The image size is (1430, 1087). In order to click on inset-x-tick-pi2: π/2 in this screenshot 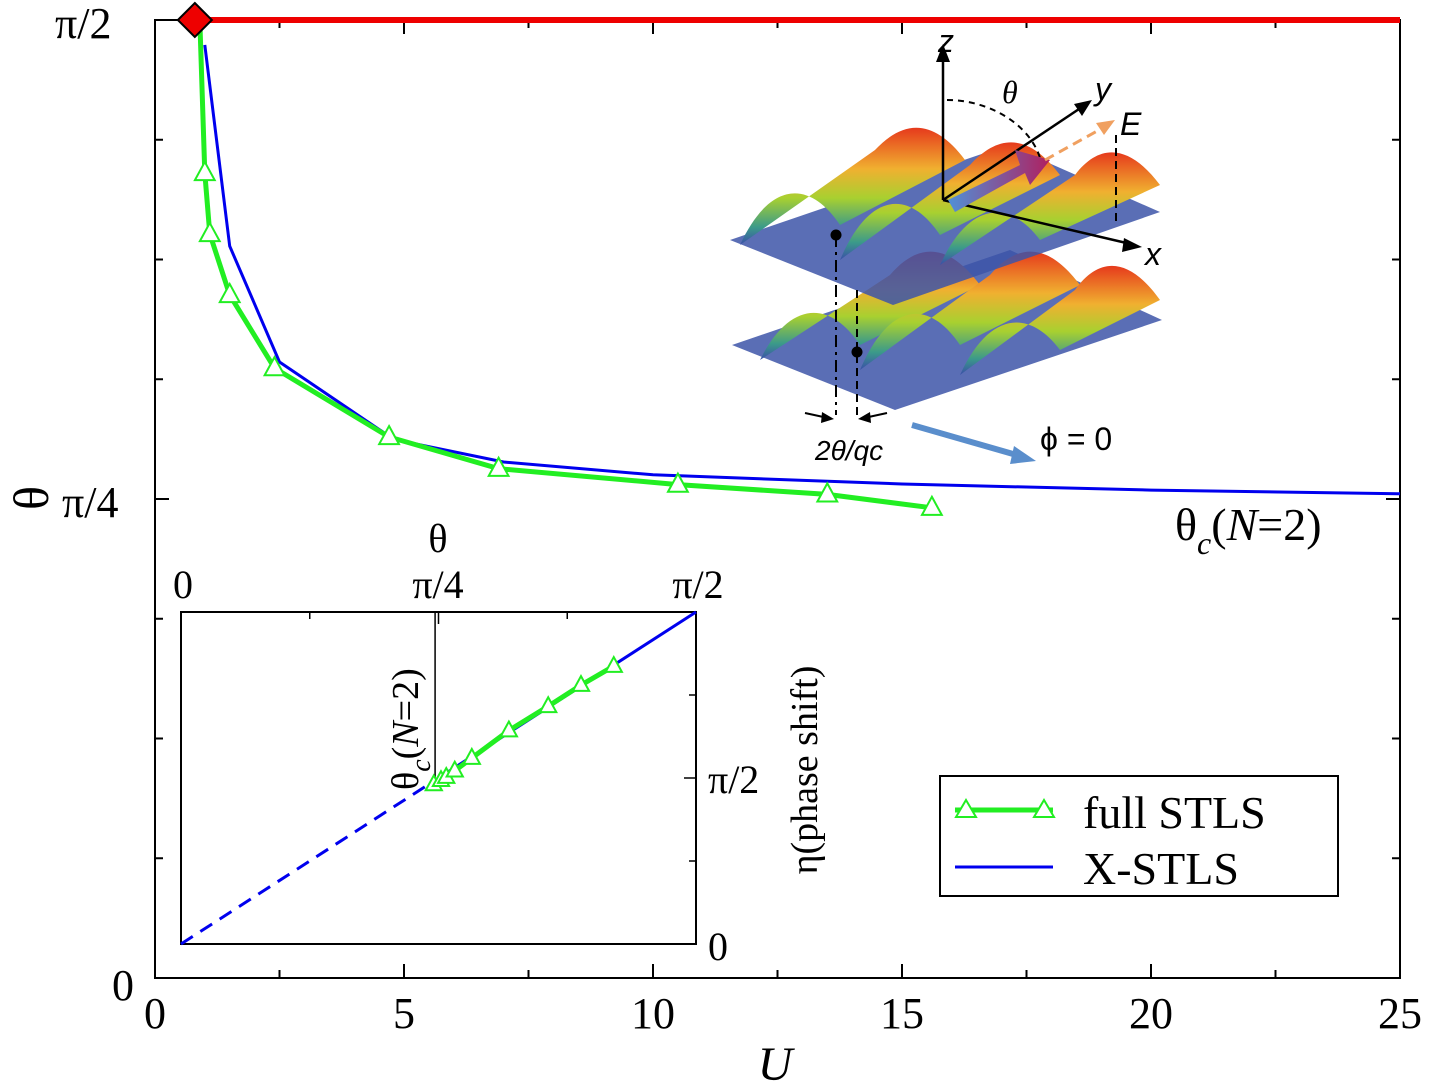, I will do `click(697, 584)`.